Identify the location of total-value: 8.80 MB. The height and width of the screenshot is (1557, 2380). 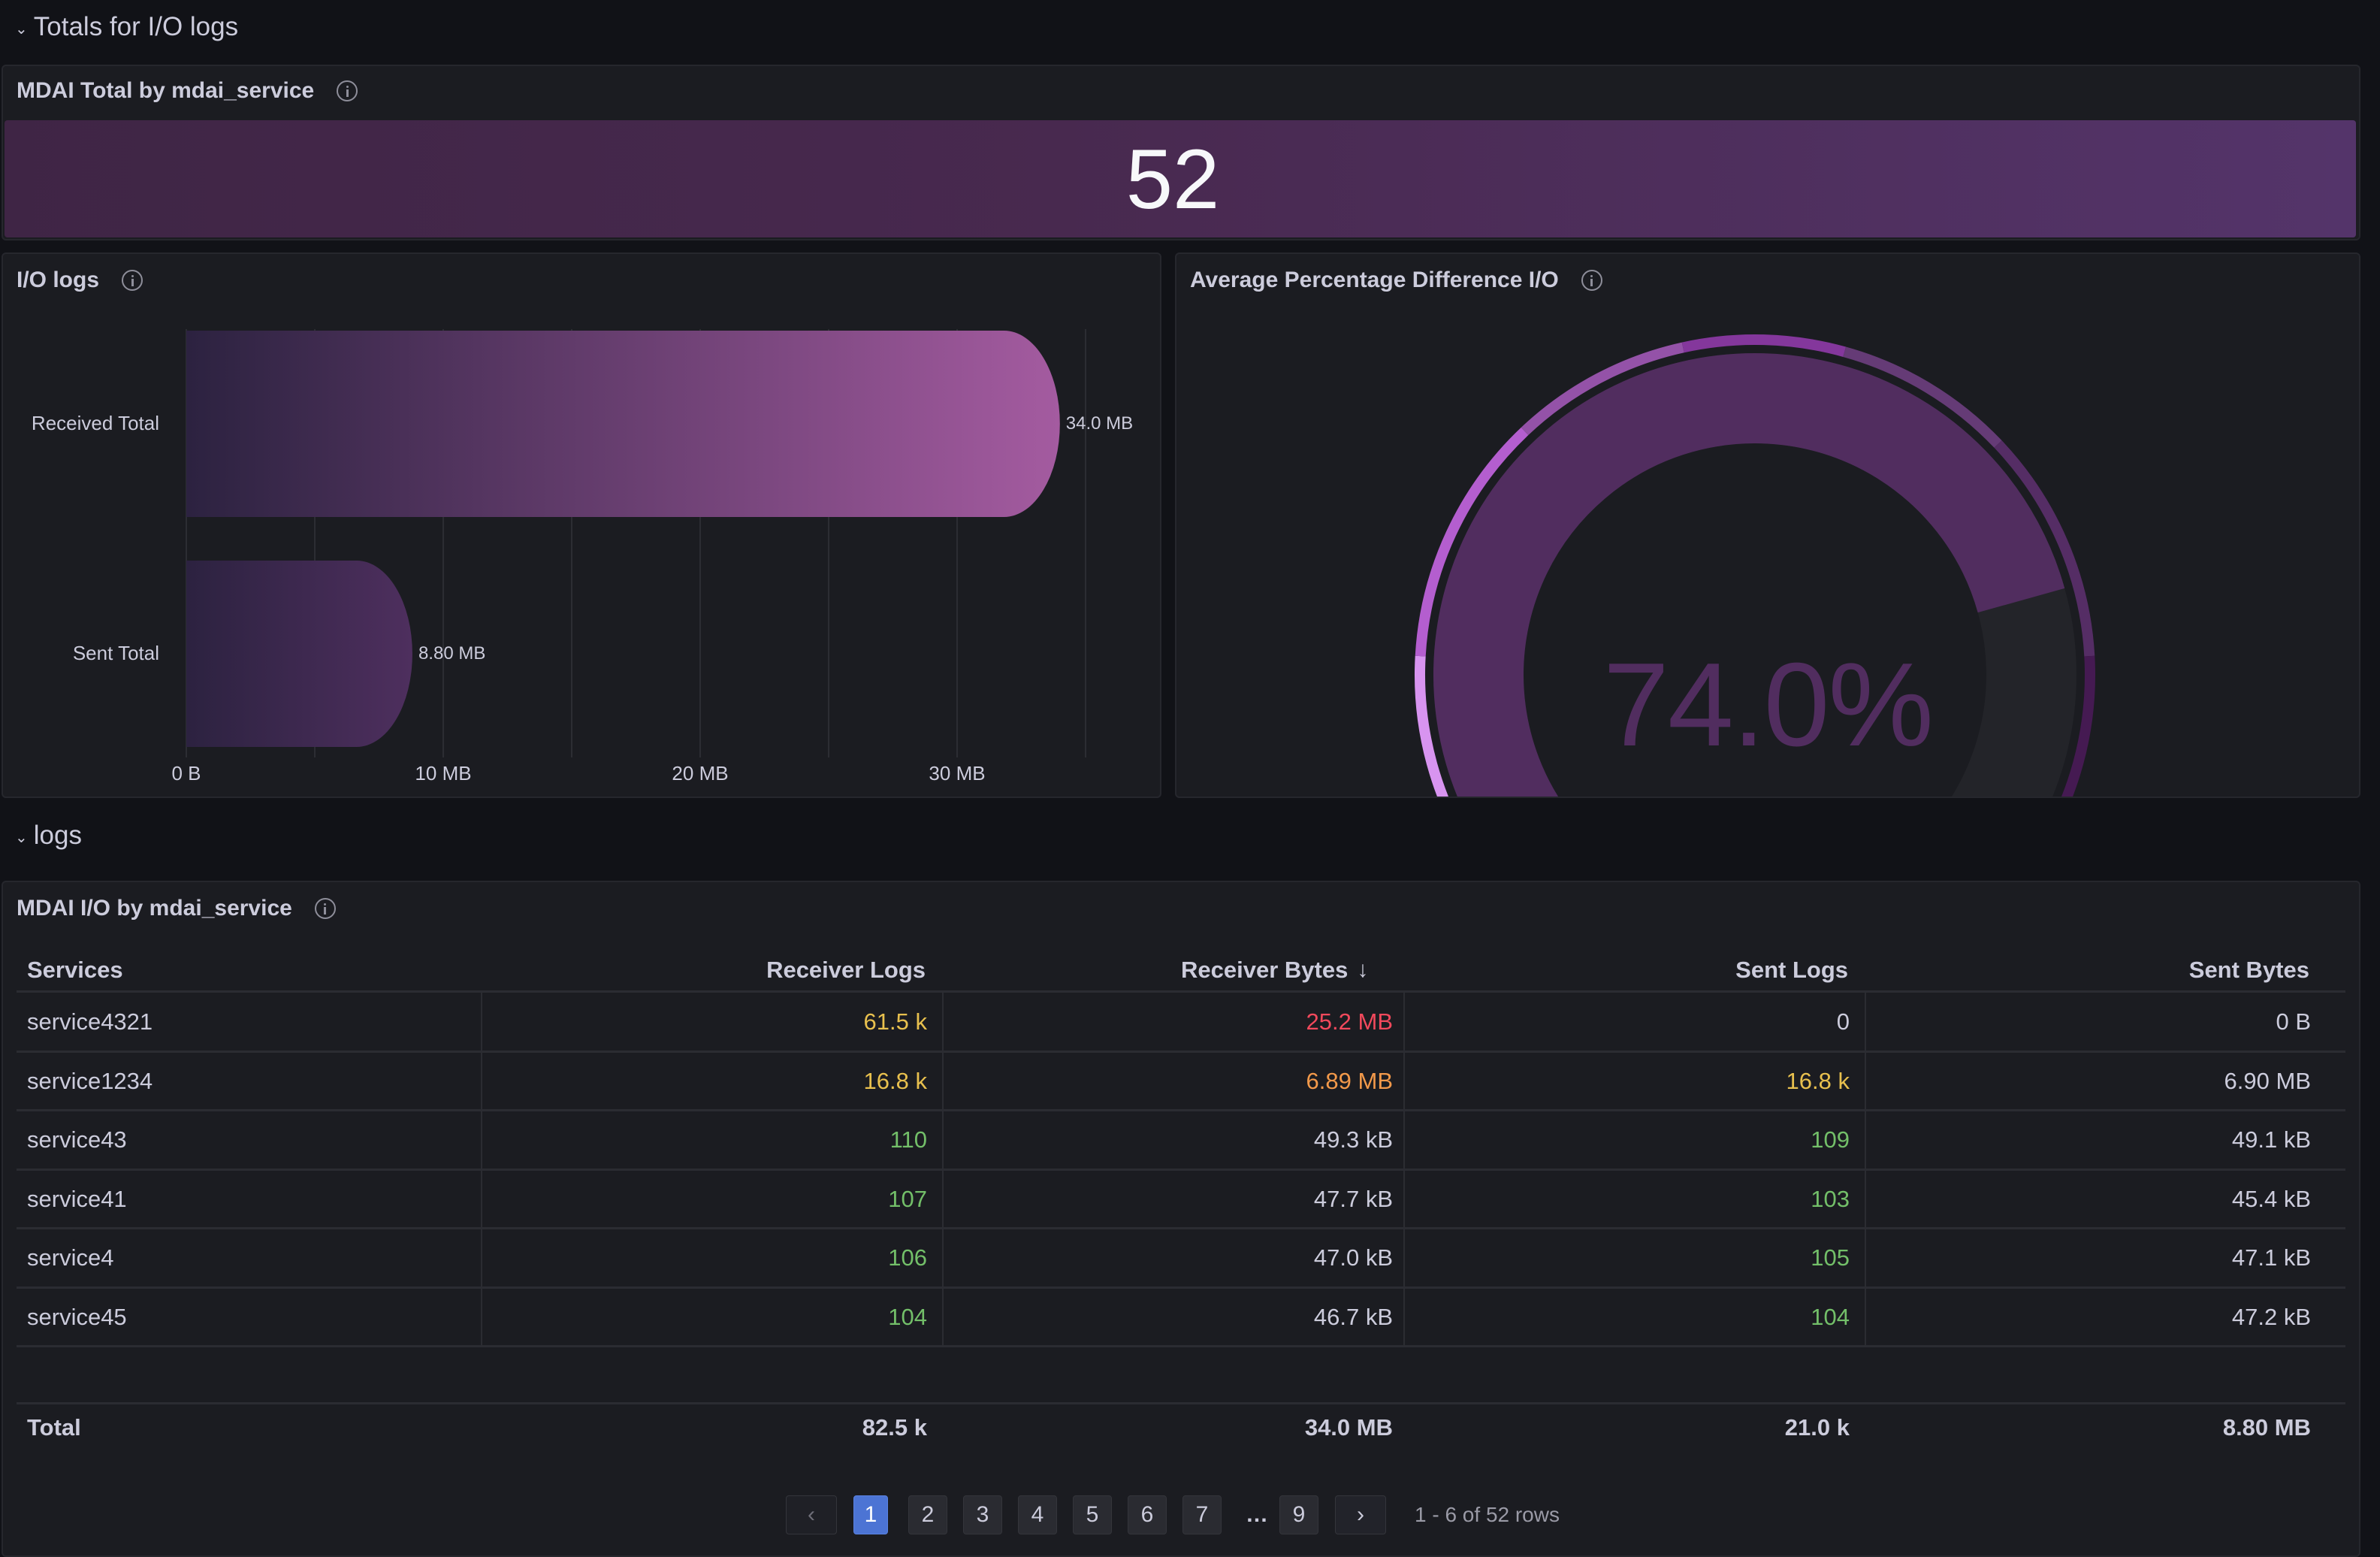
(2266, 1428).